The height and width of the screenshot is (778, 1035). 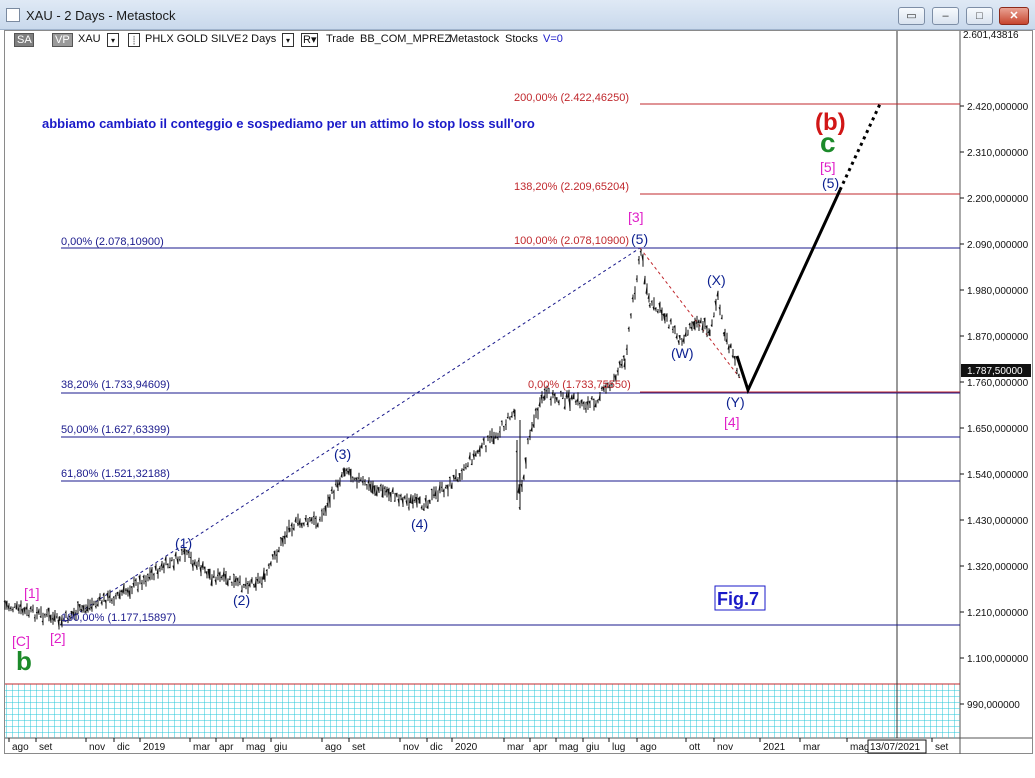 I want to click on window-title: XAU - 2 Days - Metastock, so click(x=101, y=15).